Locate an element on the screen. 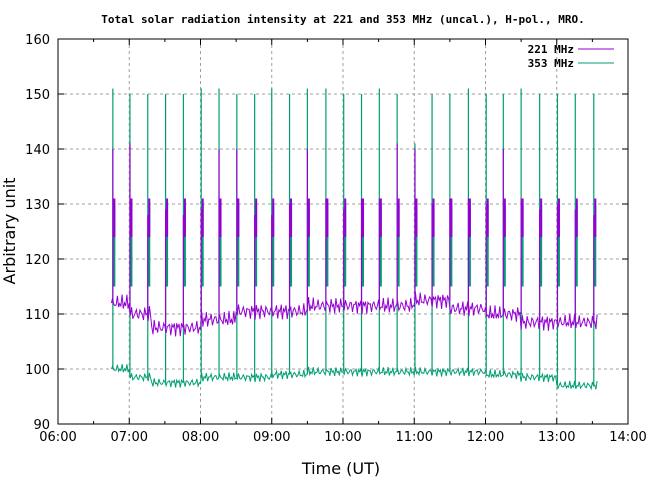 The image size is (650, 480). x-tick-label: 12:00 is located at coordinates (485, 437).